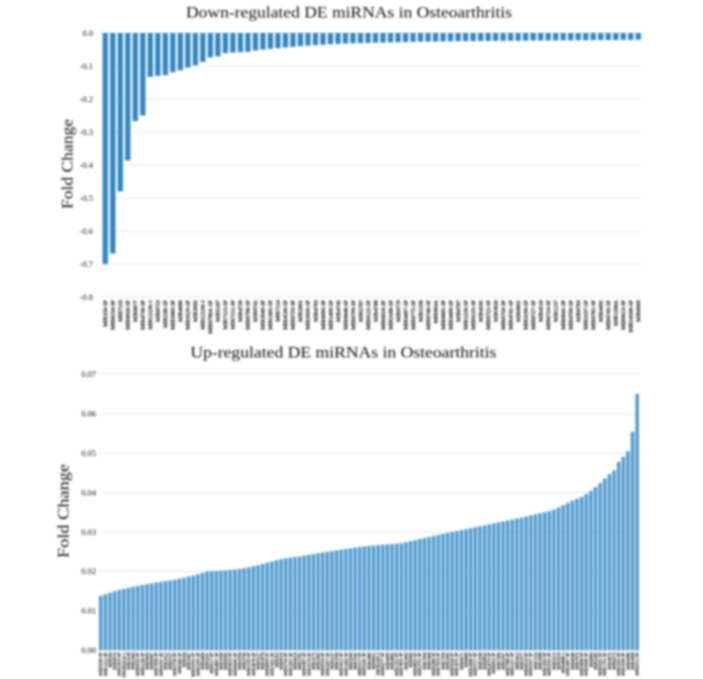  Describe the element at coordinates (123, 665) in the screenshot. I see `svg-text: SNORD116-1` at that location.